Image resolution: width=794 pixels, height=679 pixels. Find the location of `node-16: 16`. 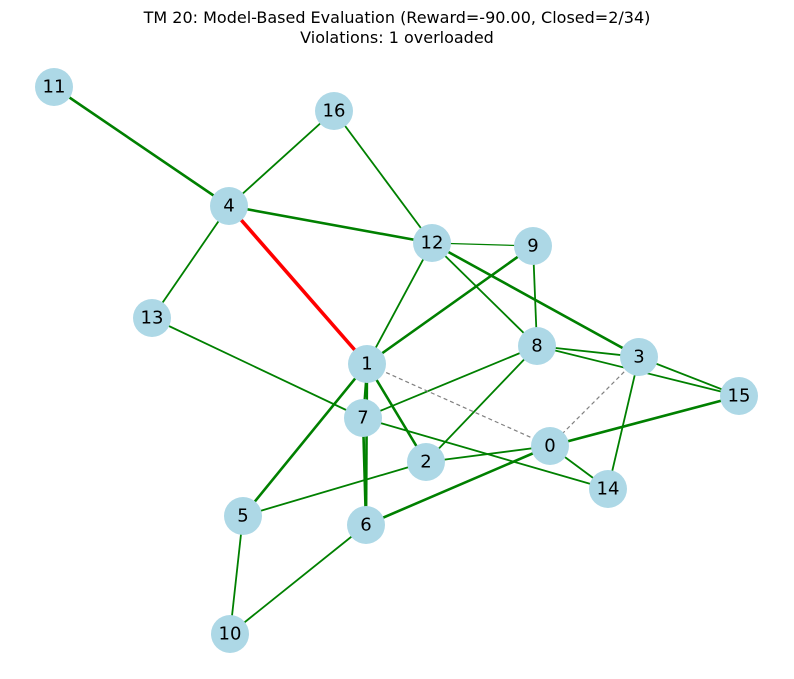

node-16: 16 is located at coordinates (334, 111).